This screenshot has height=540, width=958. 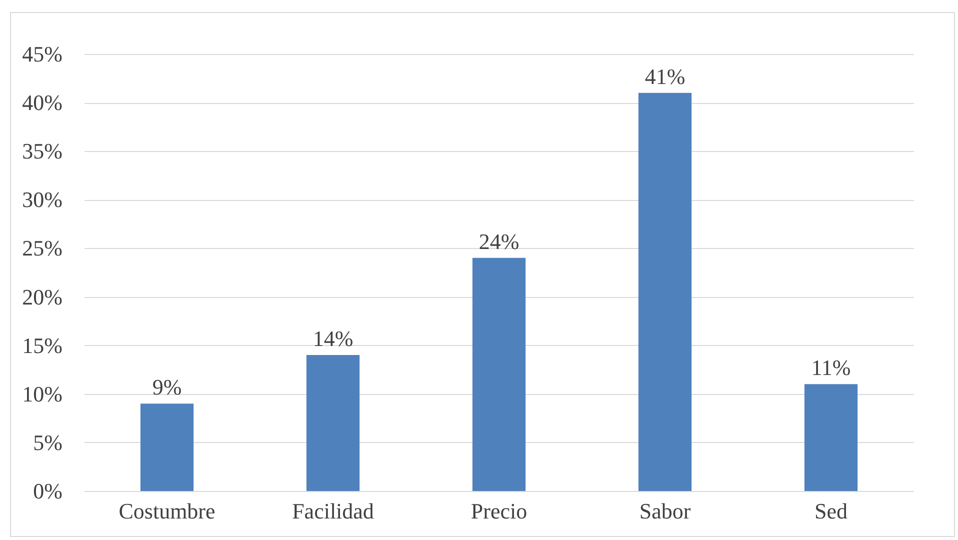 I want to click on x-tick-label: Precio, so click(x=499, y=511).